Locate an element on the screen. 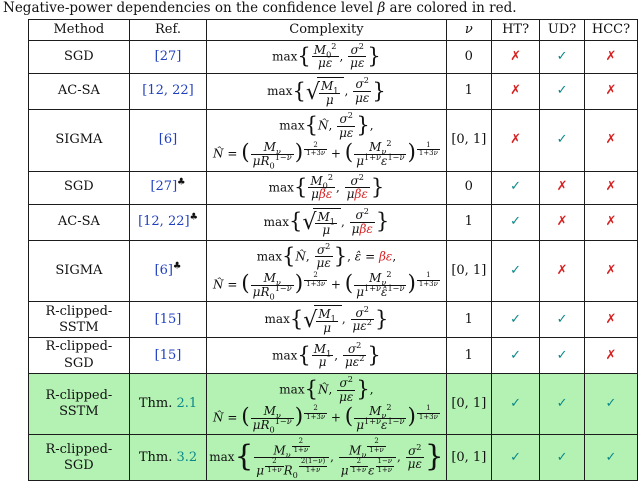 The image size is (640, 481). ref-cell: [6]♣ is located at coordinates (168, 271).